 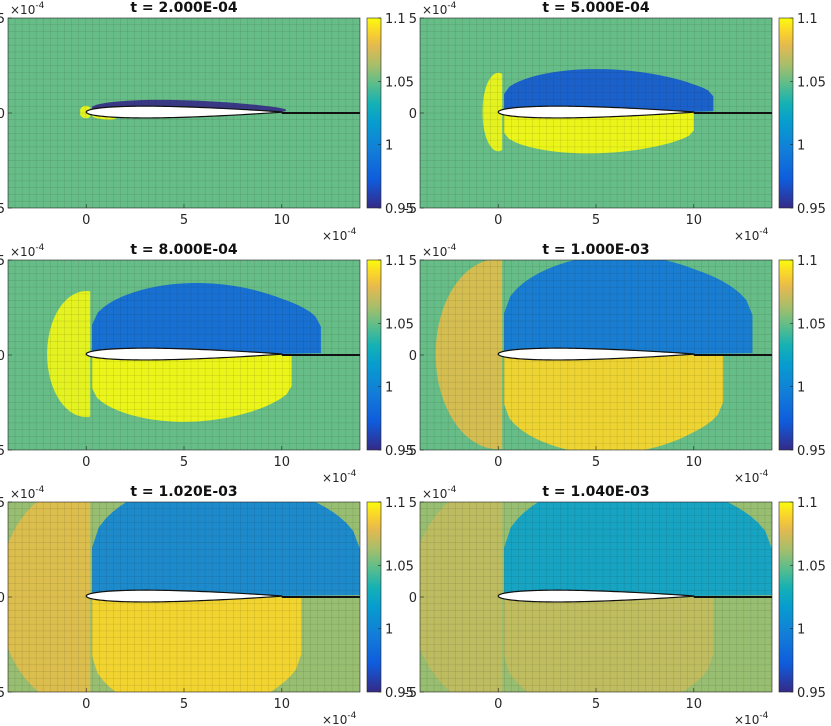 I want to click on panel-title: t = 5.000E-04, so click(x=596, y=8).